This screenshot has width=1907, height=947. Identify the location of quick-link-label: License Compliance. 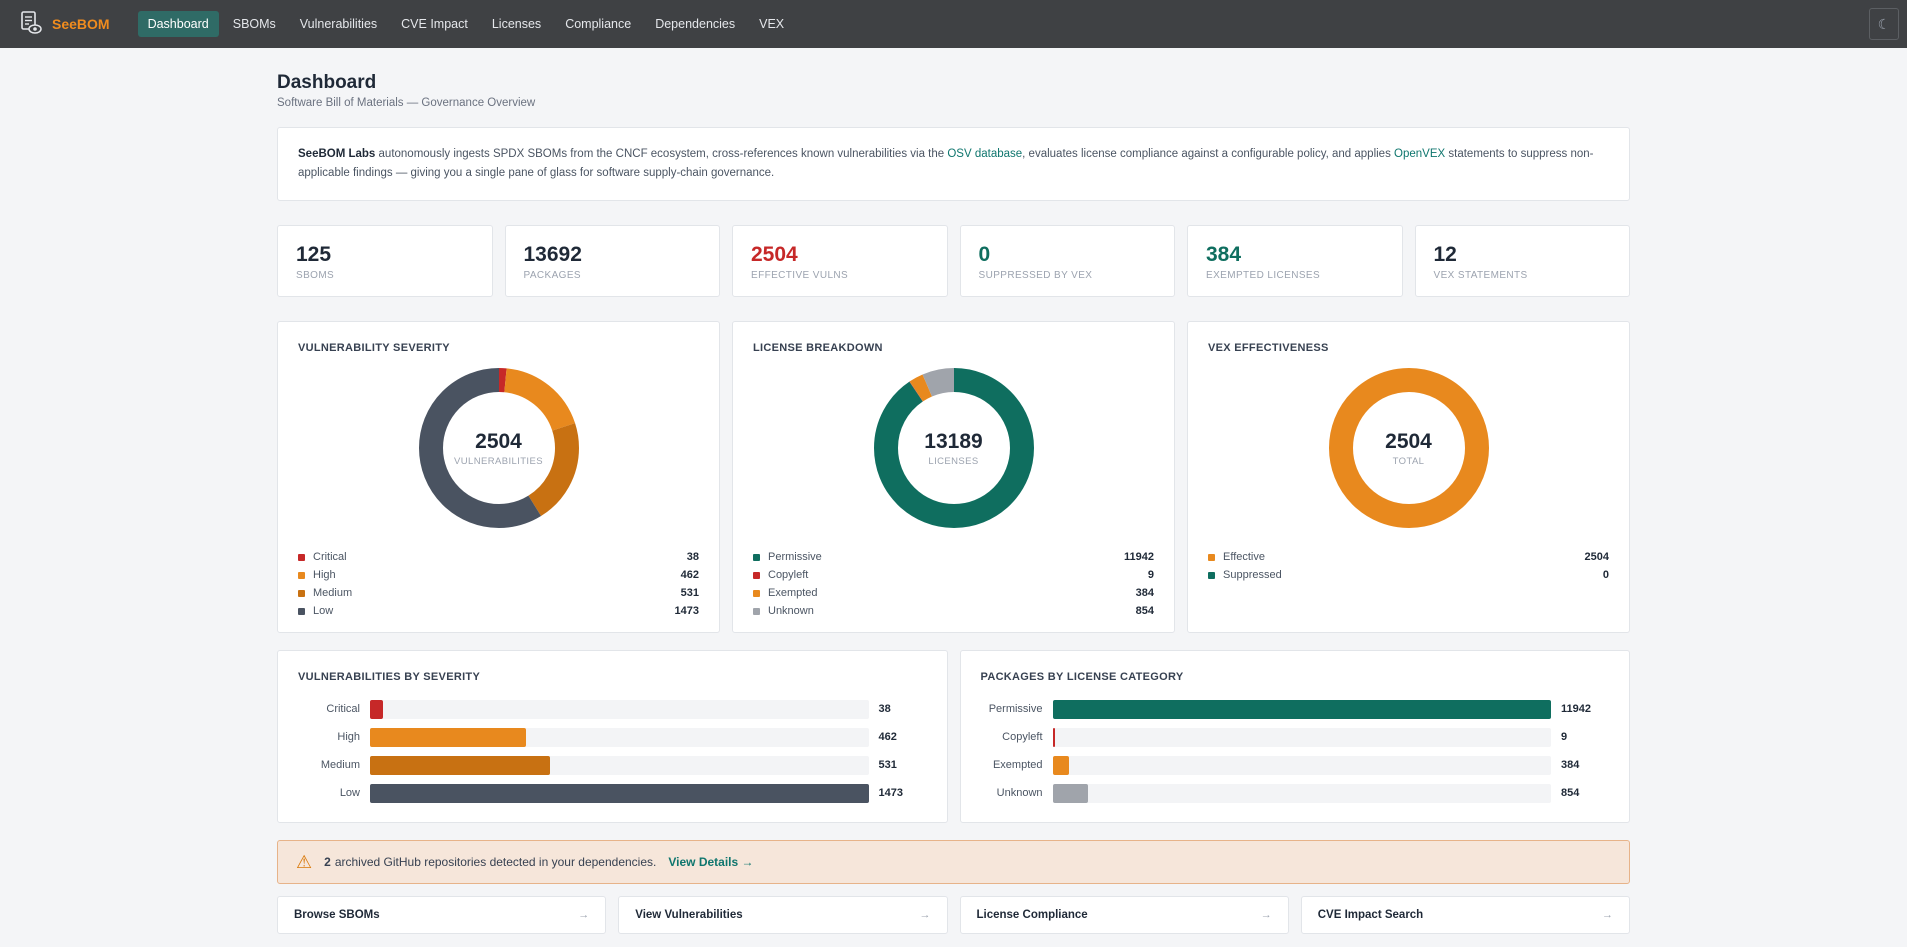
(1032, 915).